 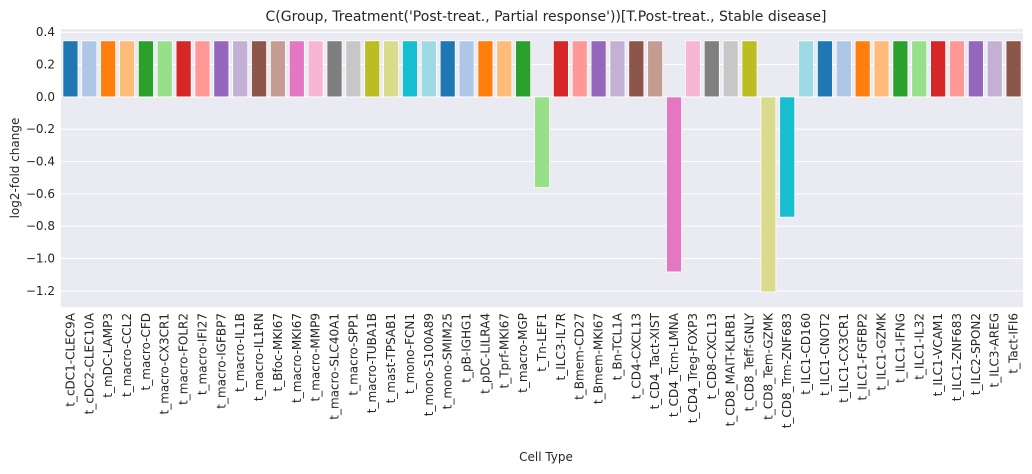 What do you see at coordinates (900, 348) in the screenshot?
I see `x-tick-label: t_ILC1-IFNG` at bounding box center [900, 348].